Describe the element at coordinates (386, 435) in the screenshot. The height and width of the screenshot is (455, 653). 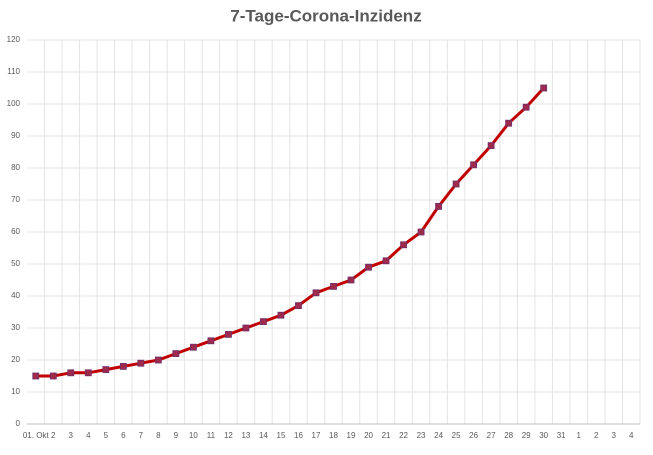
I see `x-tick-label: 21` at that location.